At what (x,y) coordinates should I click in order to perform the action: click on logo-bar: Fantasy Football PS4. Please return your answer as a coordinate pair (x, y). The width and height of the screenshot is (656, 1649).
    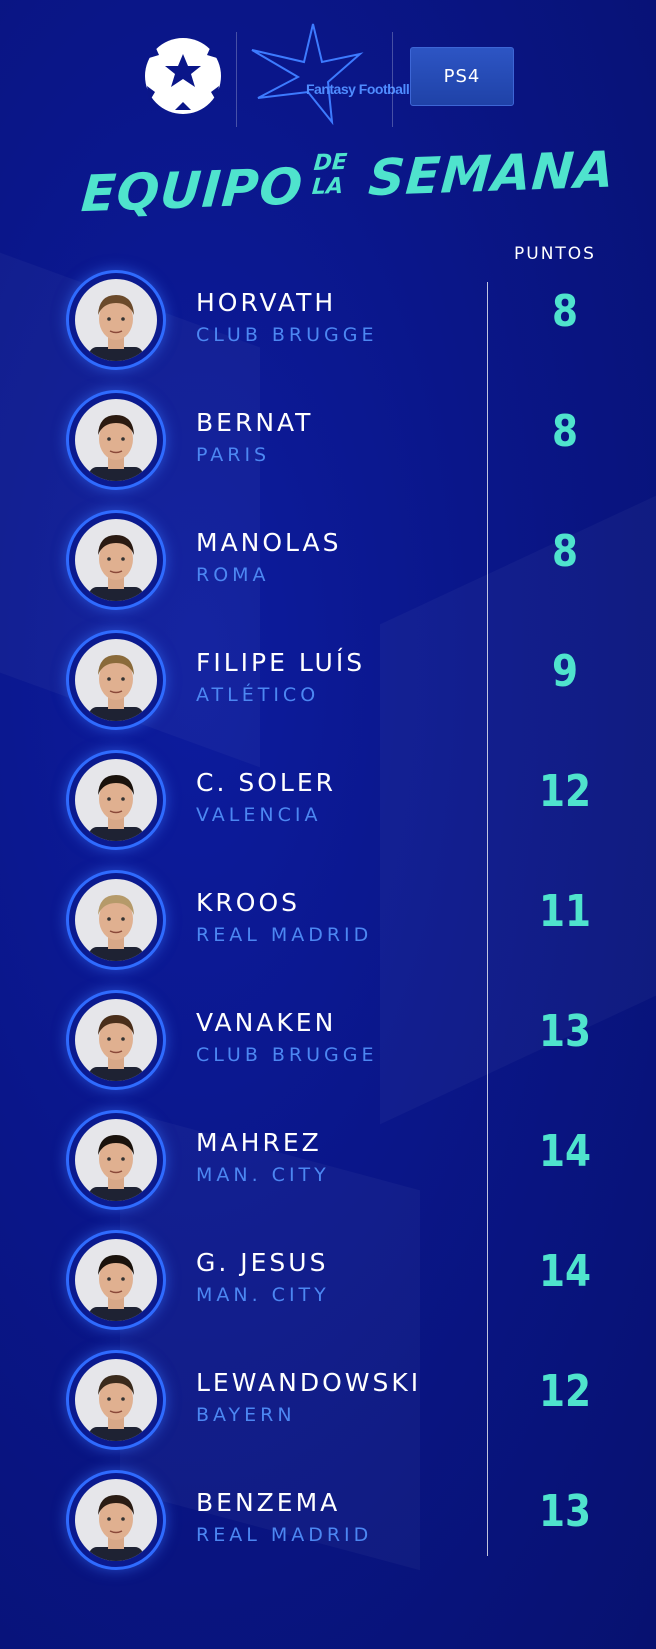
    Looking at the image, I should click on (328, 77).